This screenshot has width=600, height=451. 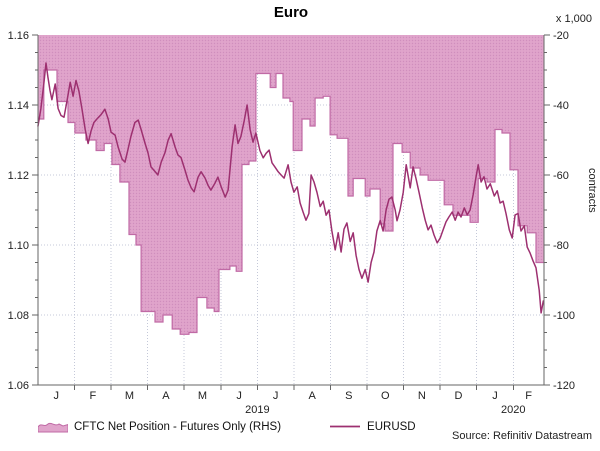 I want to click on right-axis-tick-label: -40, so click(x=561, y=106).